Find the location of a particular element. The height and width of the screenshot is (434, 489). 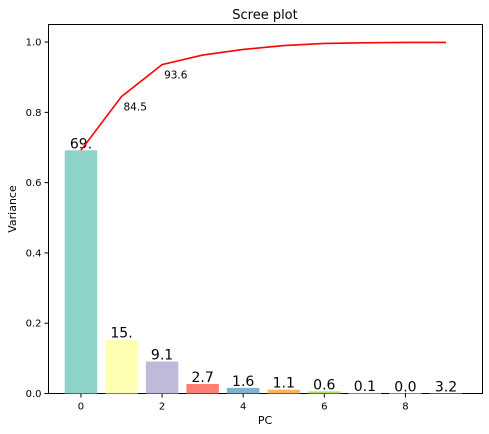

y-ticks-group: 0.0 0.2 0.4 0.6 0.8 1.0 is located at coordinates (37, 219).